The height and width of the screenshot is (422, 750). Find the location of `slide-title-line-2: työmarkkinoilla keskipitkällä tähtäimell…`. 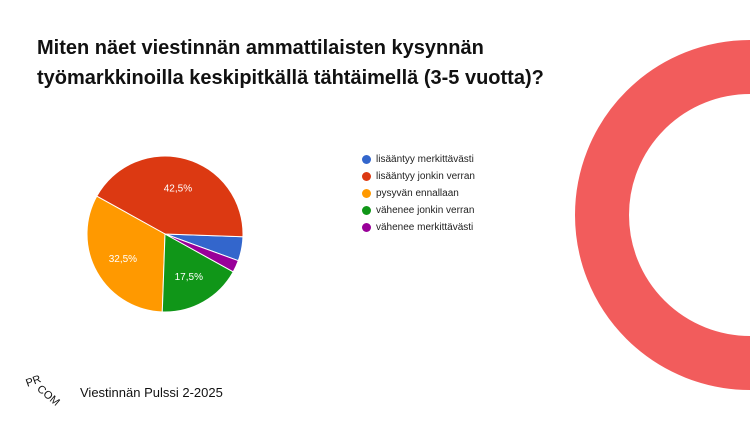

slide-title-line-2: työmarkkinoilla keskipitkällä tähtäimell… is located at coordinates (290, 78).